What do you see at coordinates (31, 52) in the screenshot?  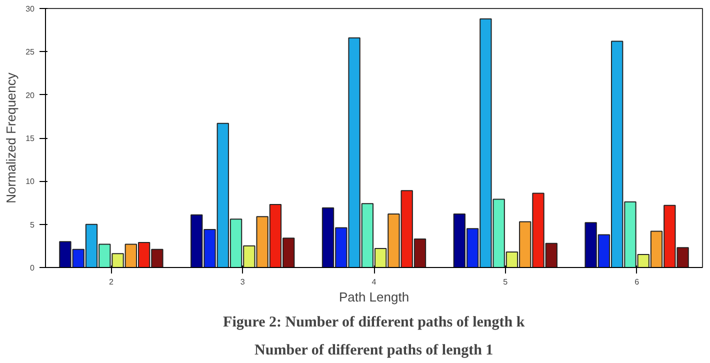 I see `y-tick-label: 25` at bounding box center [31, 52].